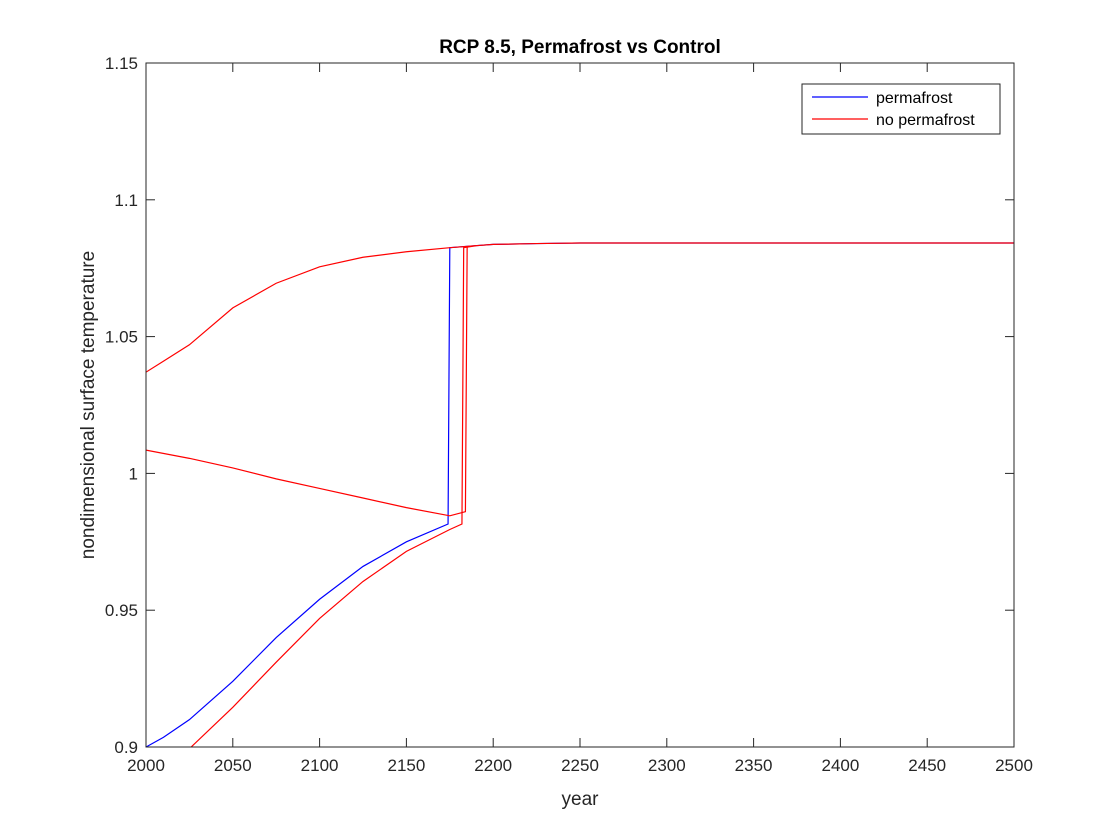  I want to click on x-tick-label: 2150, so click(406, 765).